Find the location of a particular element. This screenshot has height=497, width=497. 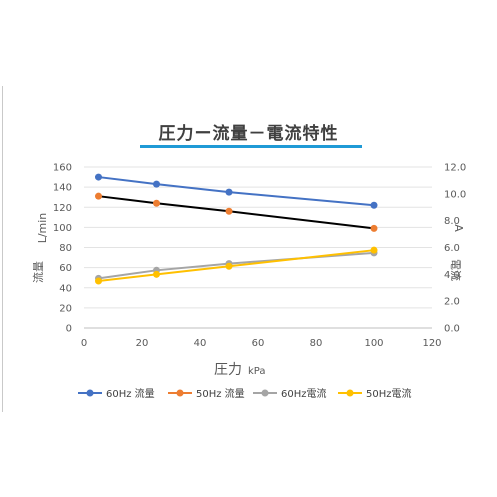

y-left-tick-label: 40 is located at coordinates (65, 288).